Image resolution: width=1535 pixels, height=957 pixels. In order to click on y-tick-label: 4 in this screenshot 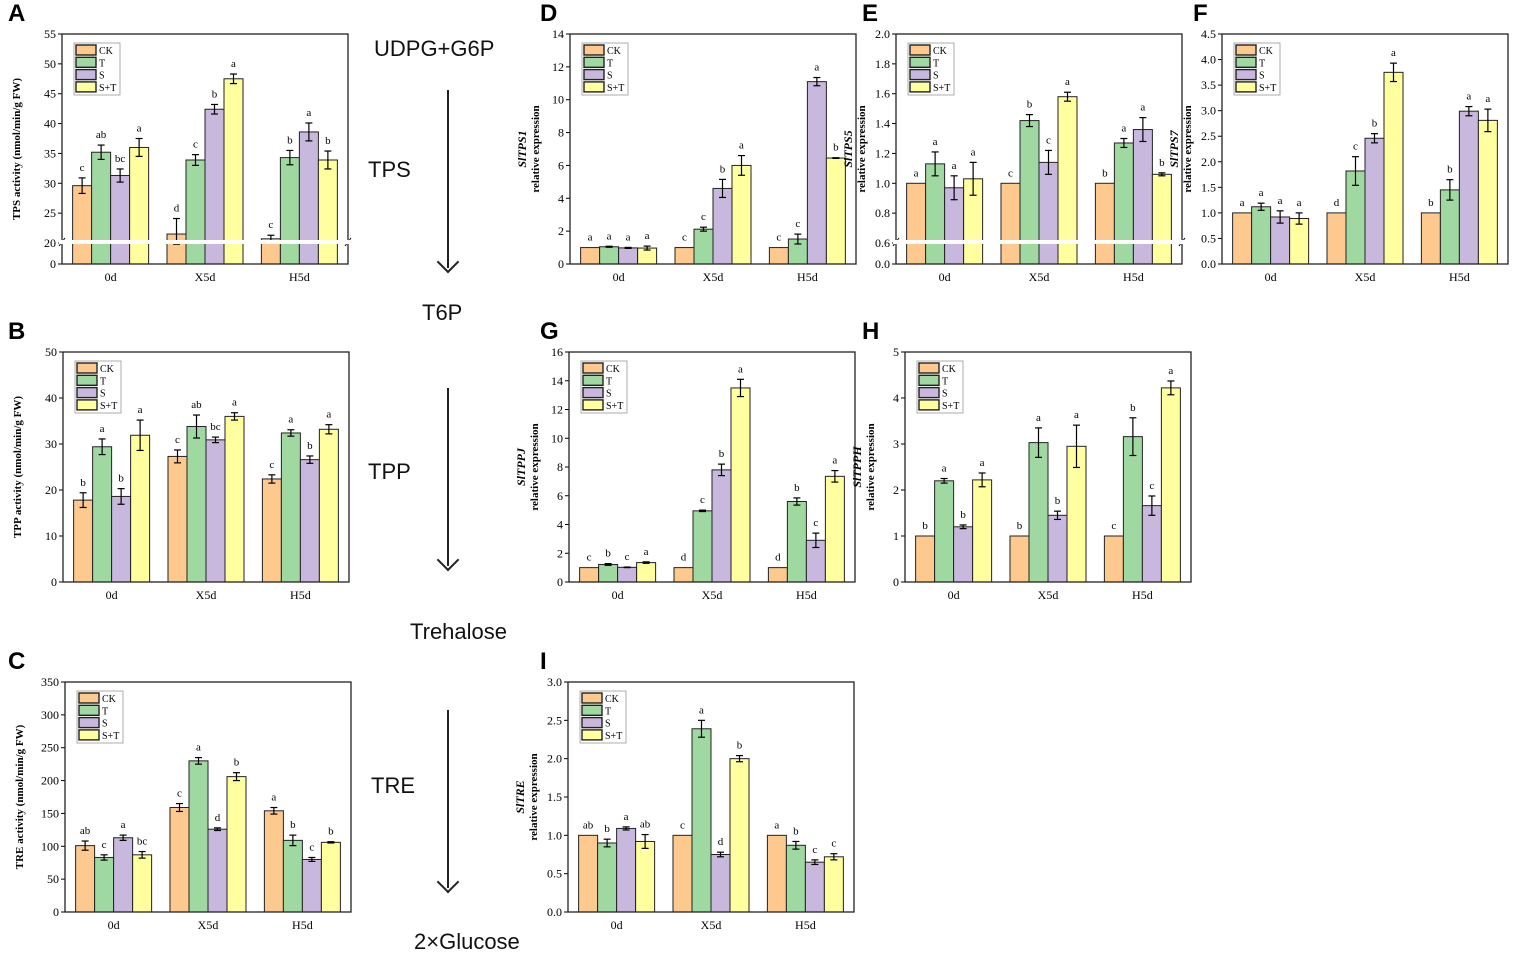, I will do `click(561, 198)`.